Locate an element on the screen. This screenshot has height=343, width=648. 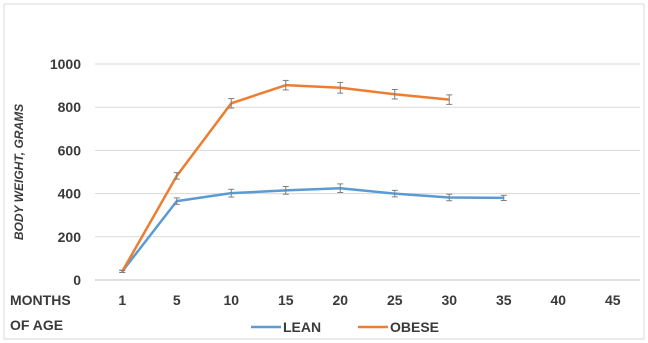
legend-item-lean: LEAN is located at coordinates (286, 327).